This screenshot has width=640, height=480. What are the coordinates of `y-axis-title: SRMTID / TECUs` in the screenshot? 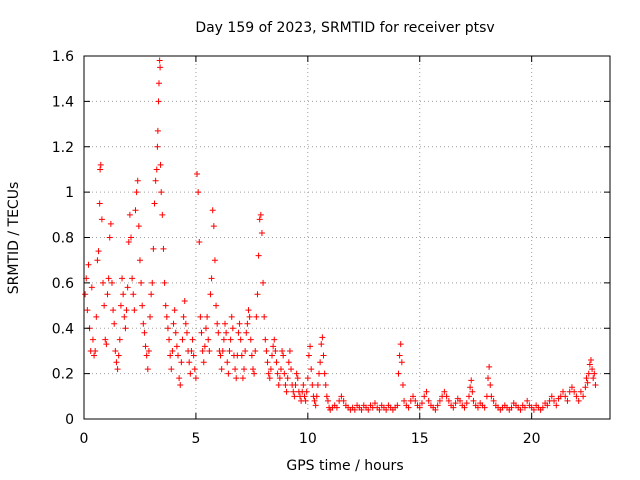 It's located at (14, 238).